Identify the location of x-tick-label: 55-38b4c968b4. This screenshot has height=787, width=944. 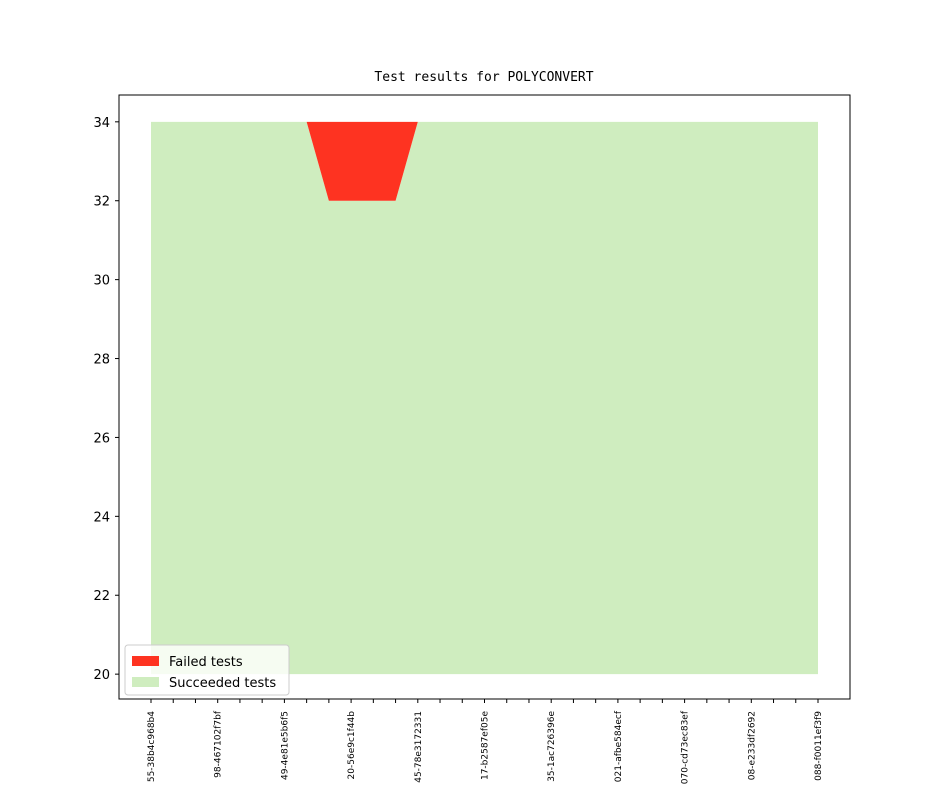
(152, 746).